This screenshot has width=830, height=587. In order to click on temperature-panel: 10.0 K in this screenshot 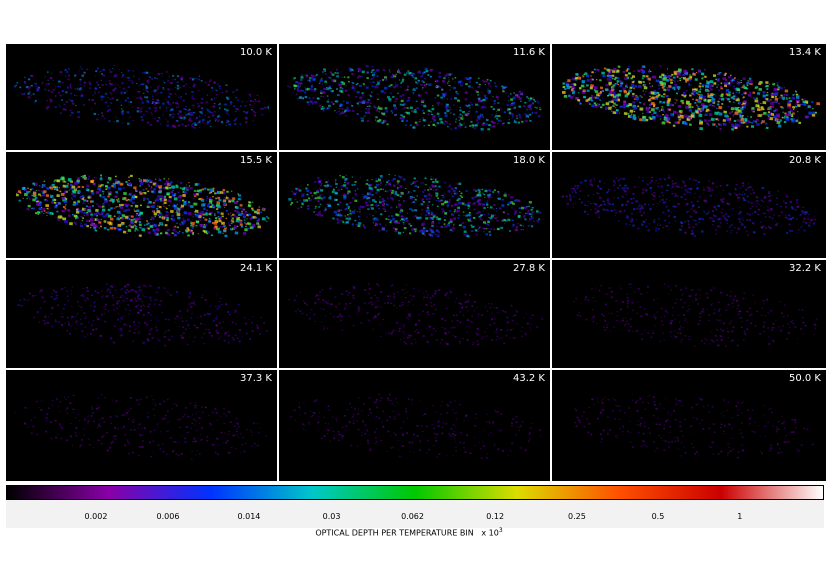, I will do `click(141, 97)`.